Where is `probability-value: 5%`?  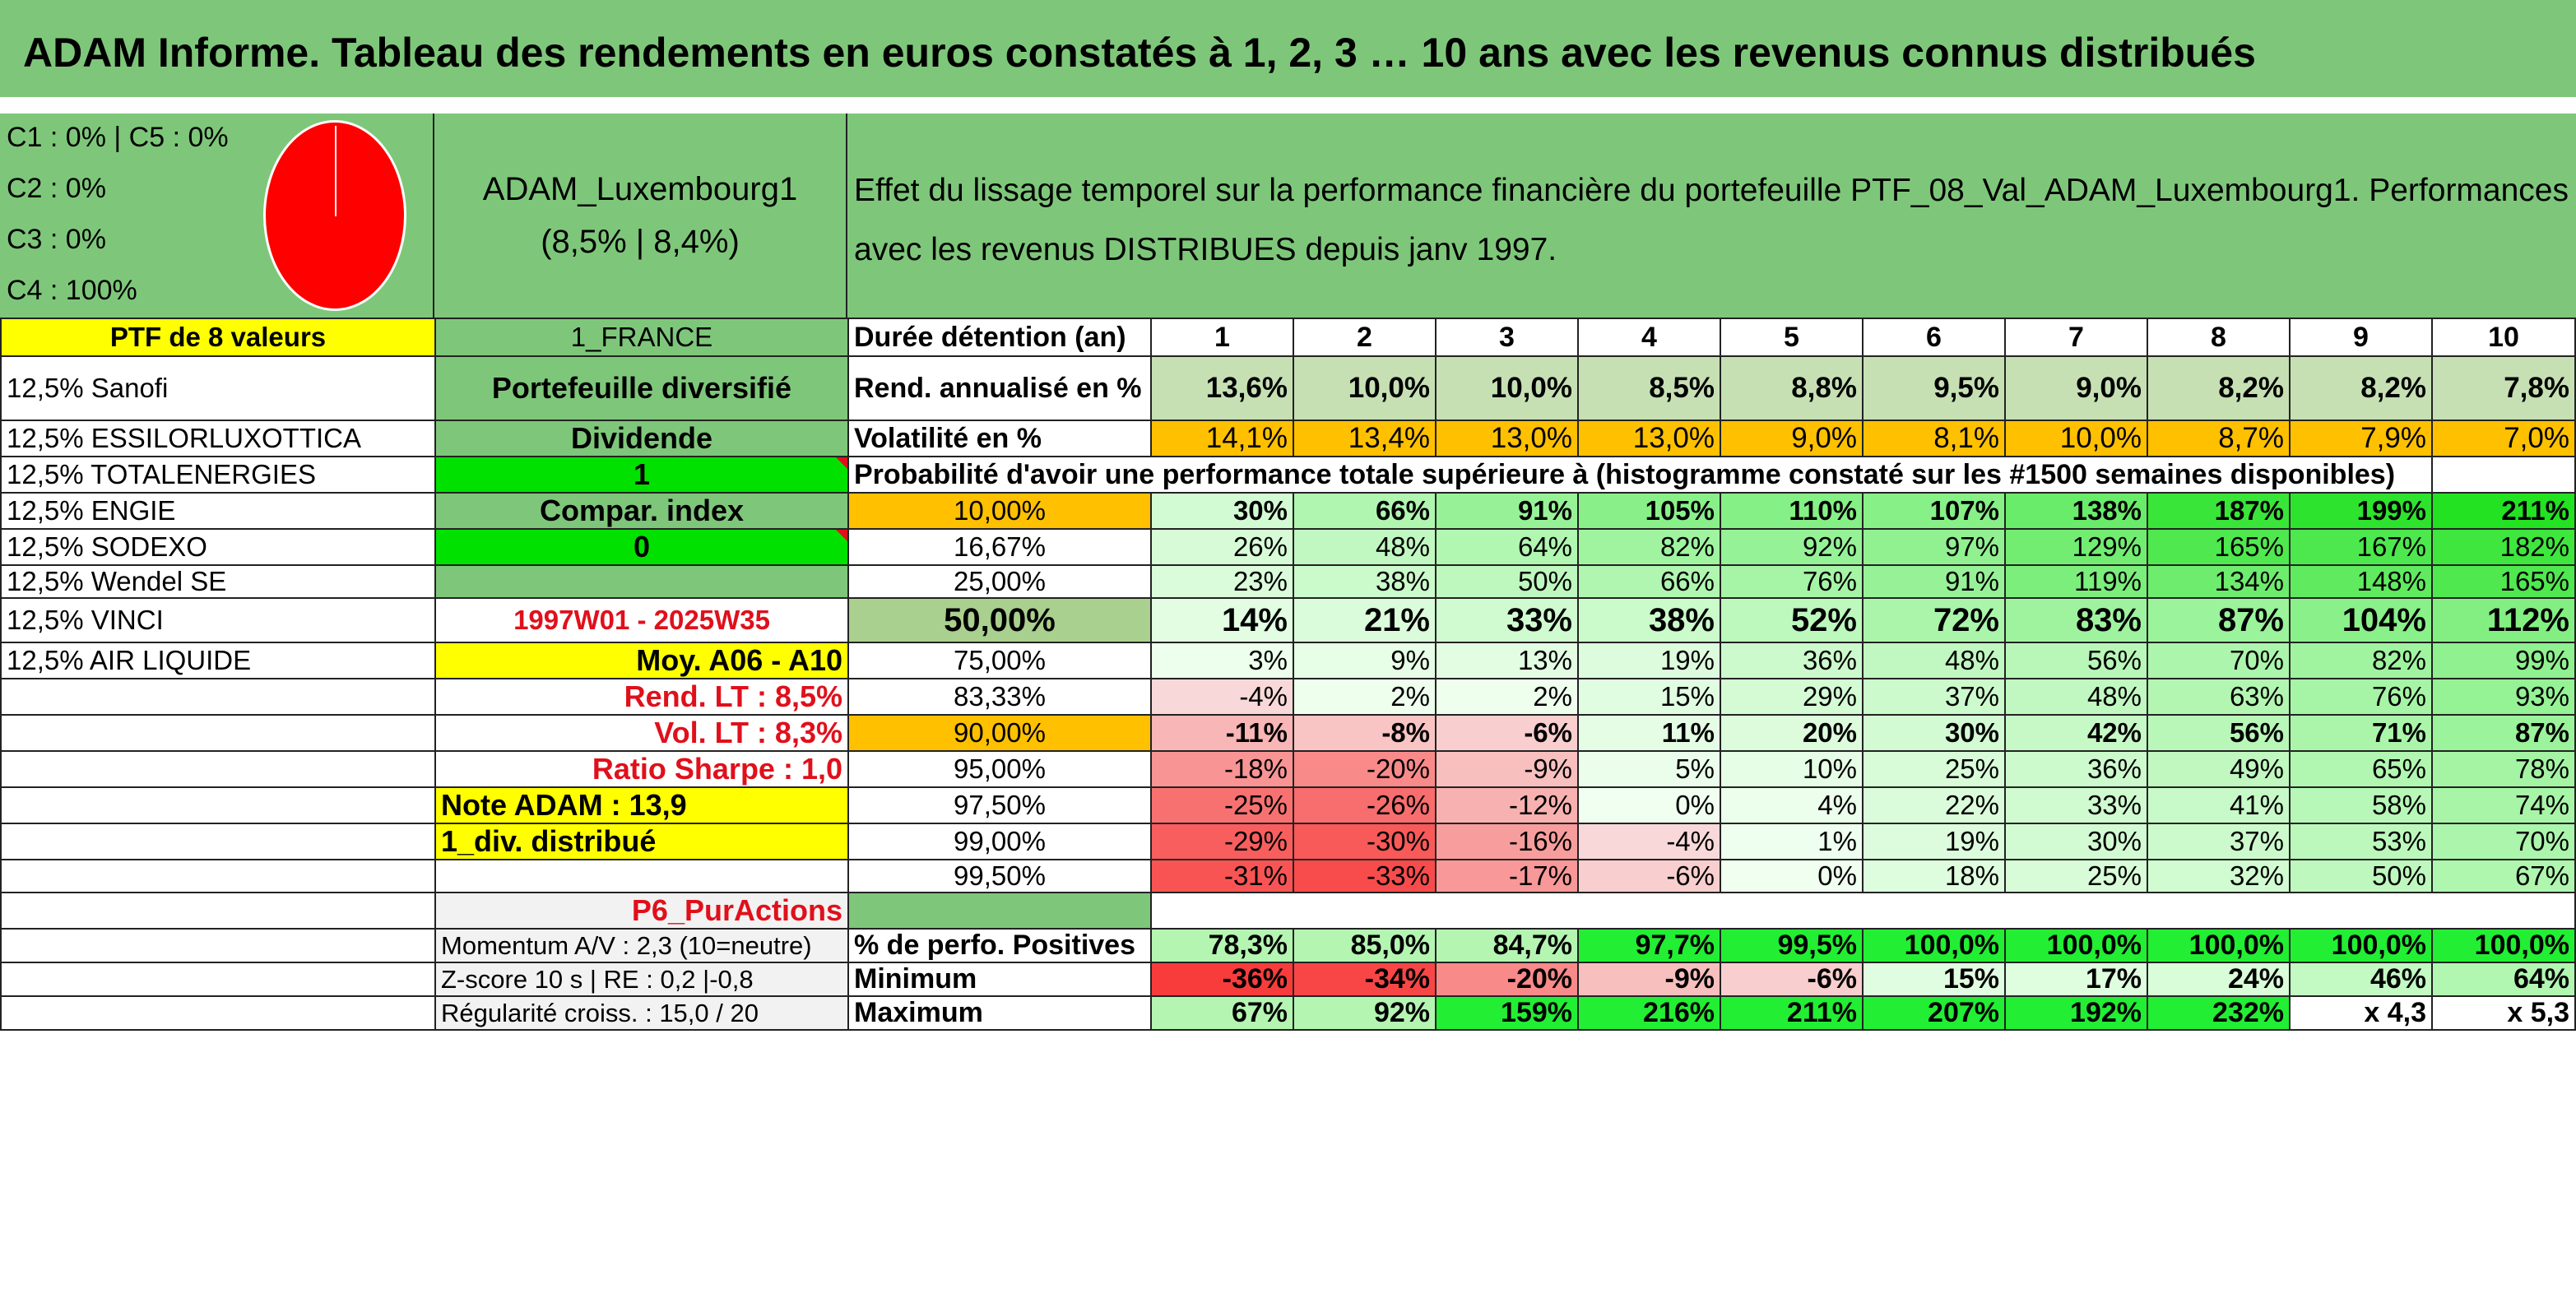
probability-value: 5% is located at coordinates (1649, 769).